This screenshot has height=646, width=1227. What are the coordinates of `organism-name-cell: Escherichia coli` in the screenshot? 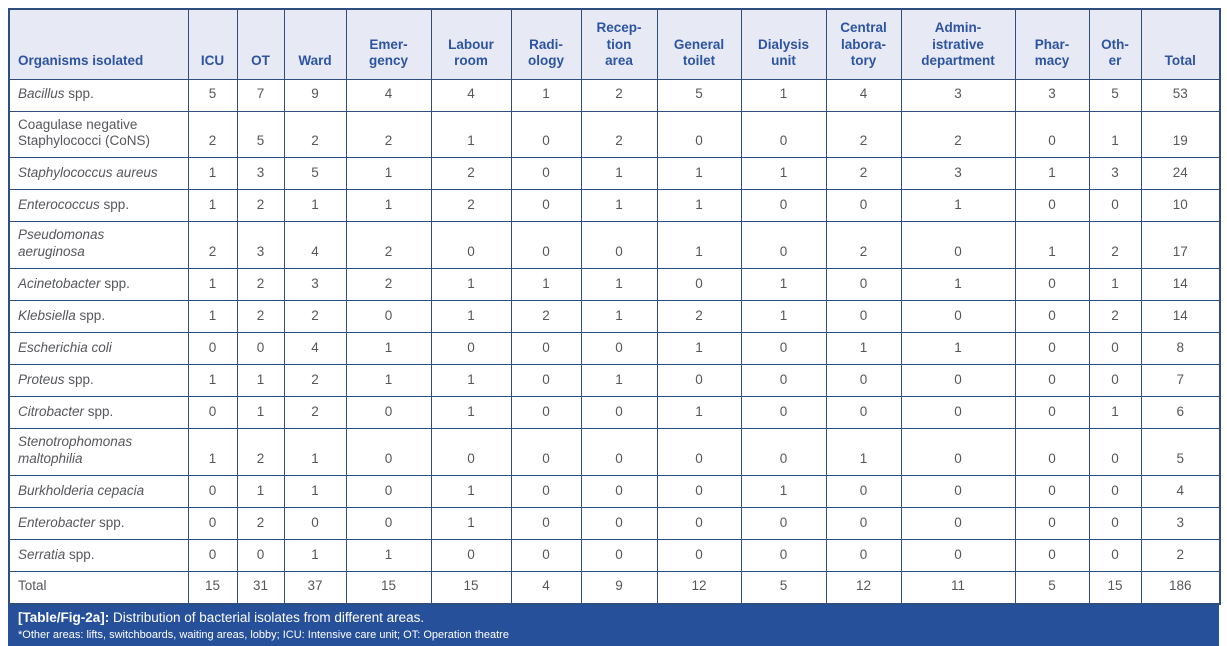 It's located at (98, 349).